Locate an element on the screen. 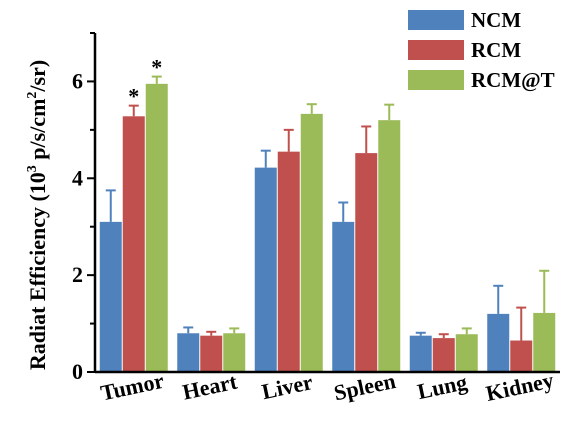  y-axis: 0 2 4 6 is located at coordinates (84, 208).